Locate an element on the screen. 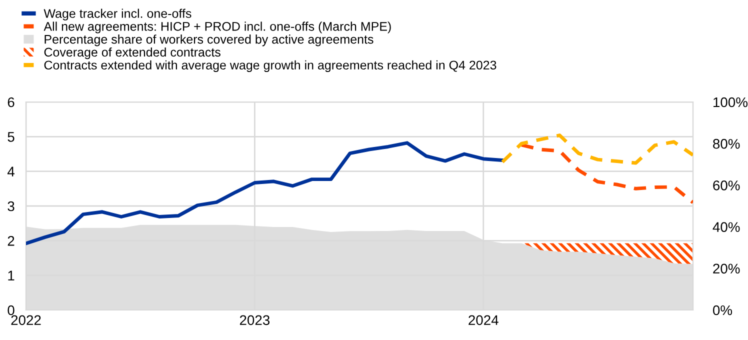 The image size is (748, 340). x-tick-label: 2023 is located at coordinates (255, 320).